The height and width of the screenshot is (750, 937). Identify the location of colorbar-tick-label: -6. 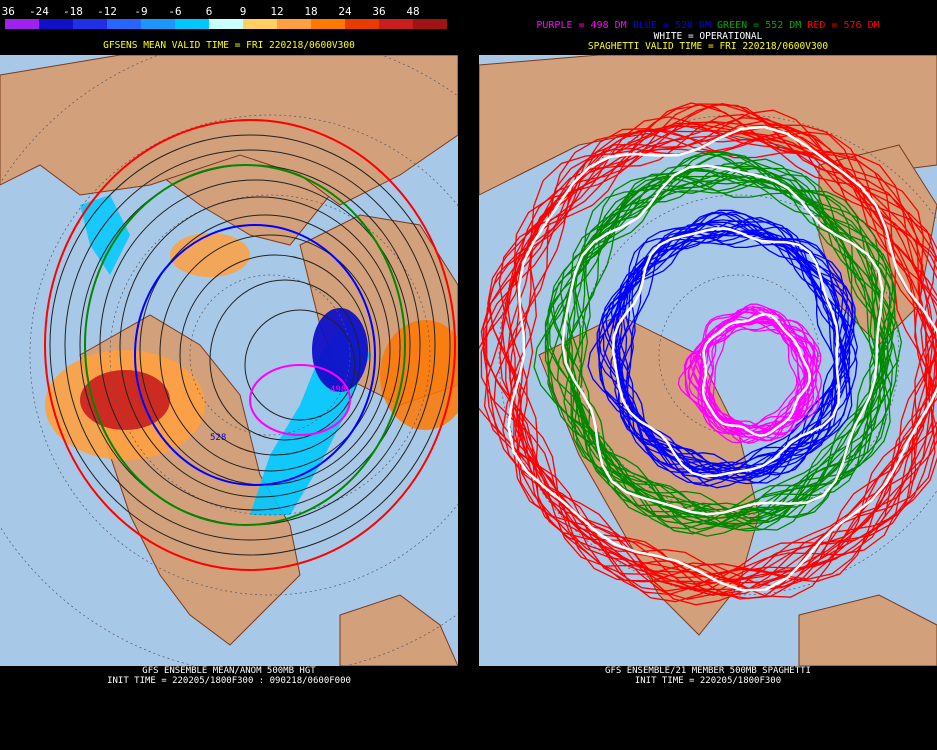
(175, 11).